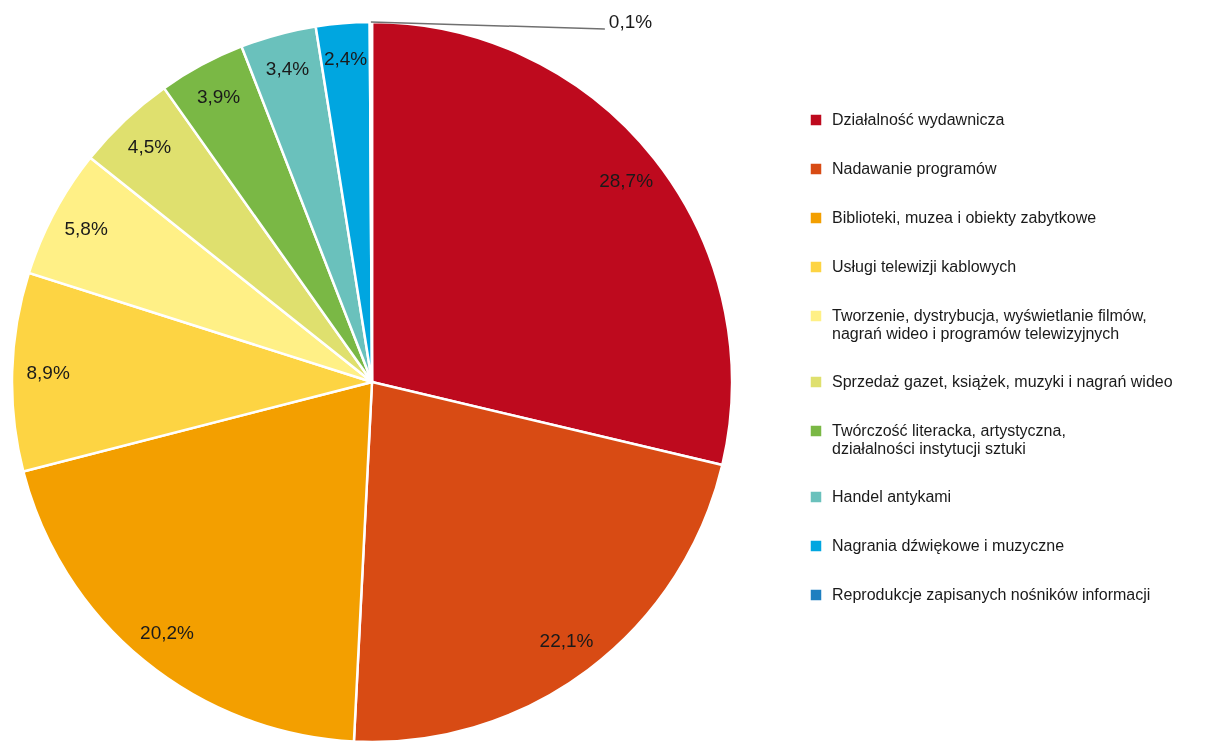  I want to click on data-label: 3,4%, so click(287, 69).